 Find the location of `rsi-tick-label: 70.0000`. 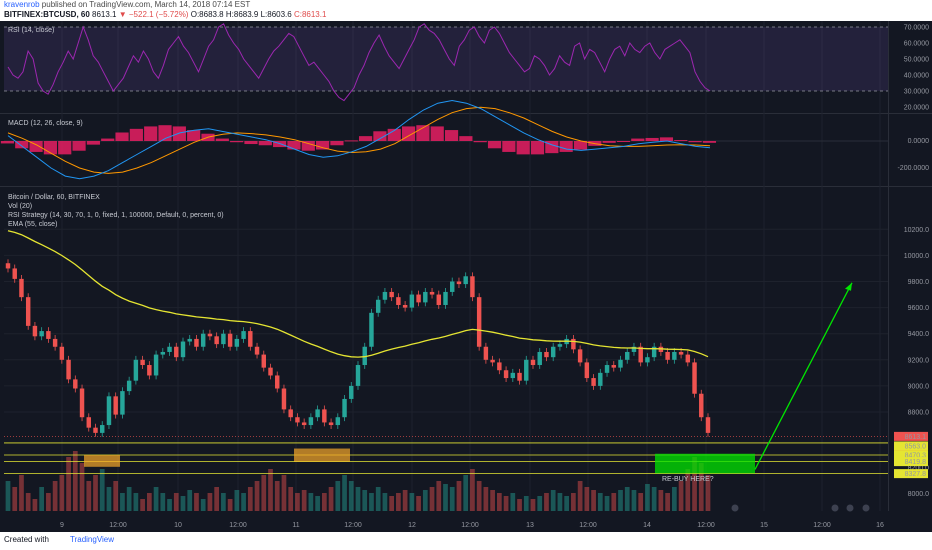

rsi-tick-label: 70.0000 is located at coordinates (916, 28).